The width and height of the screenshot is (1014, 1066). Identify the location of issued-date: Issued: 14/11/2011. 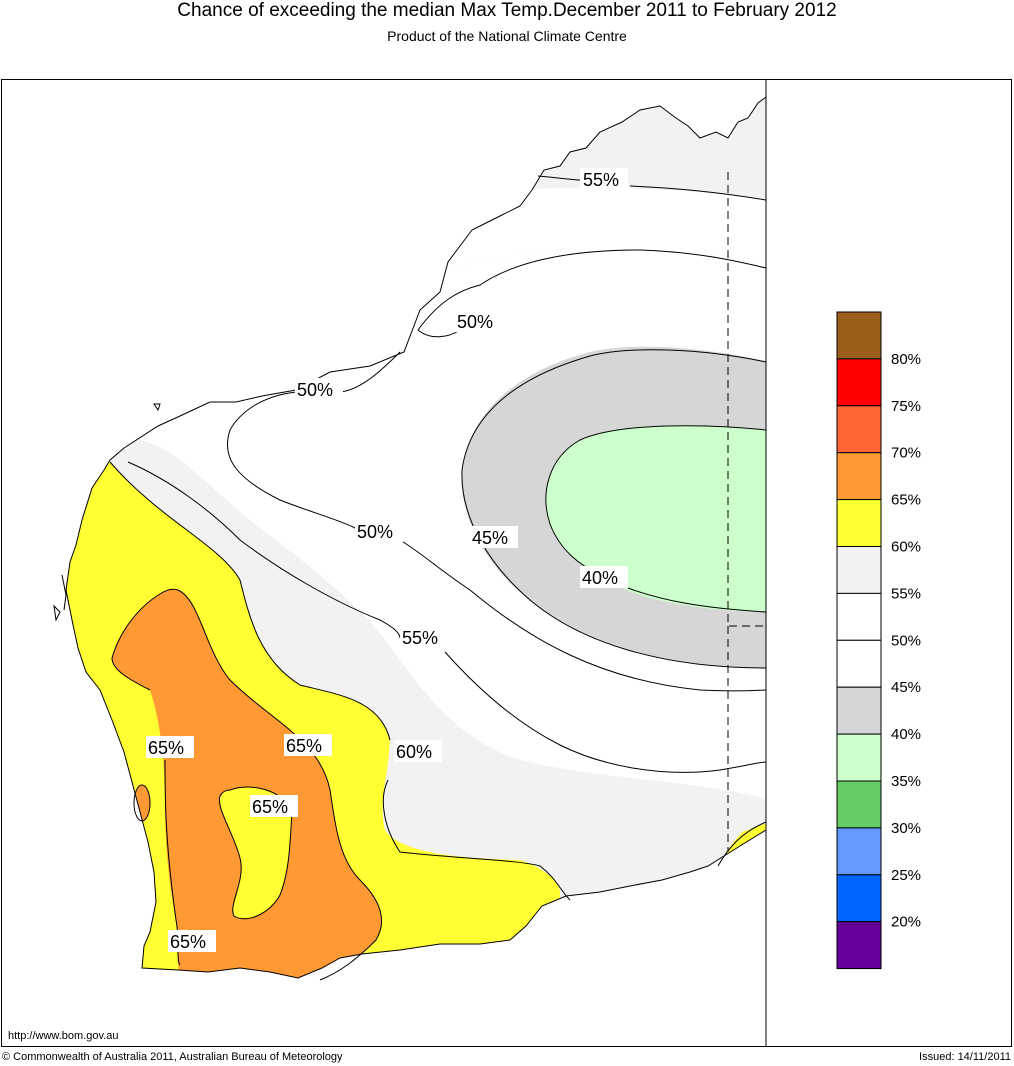
(965, 1057).